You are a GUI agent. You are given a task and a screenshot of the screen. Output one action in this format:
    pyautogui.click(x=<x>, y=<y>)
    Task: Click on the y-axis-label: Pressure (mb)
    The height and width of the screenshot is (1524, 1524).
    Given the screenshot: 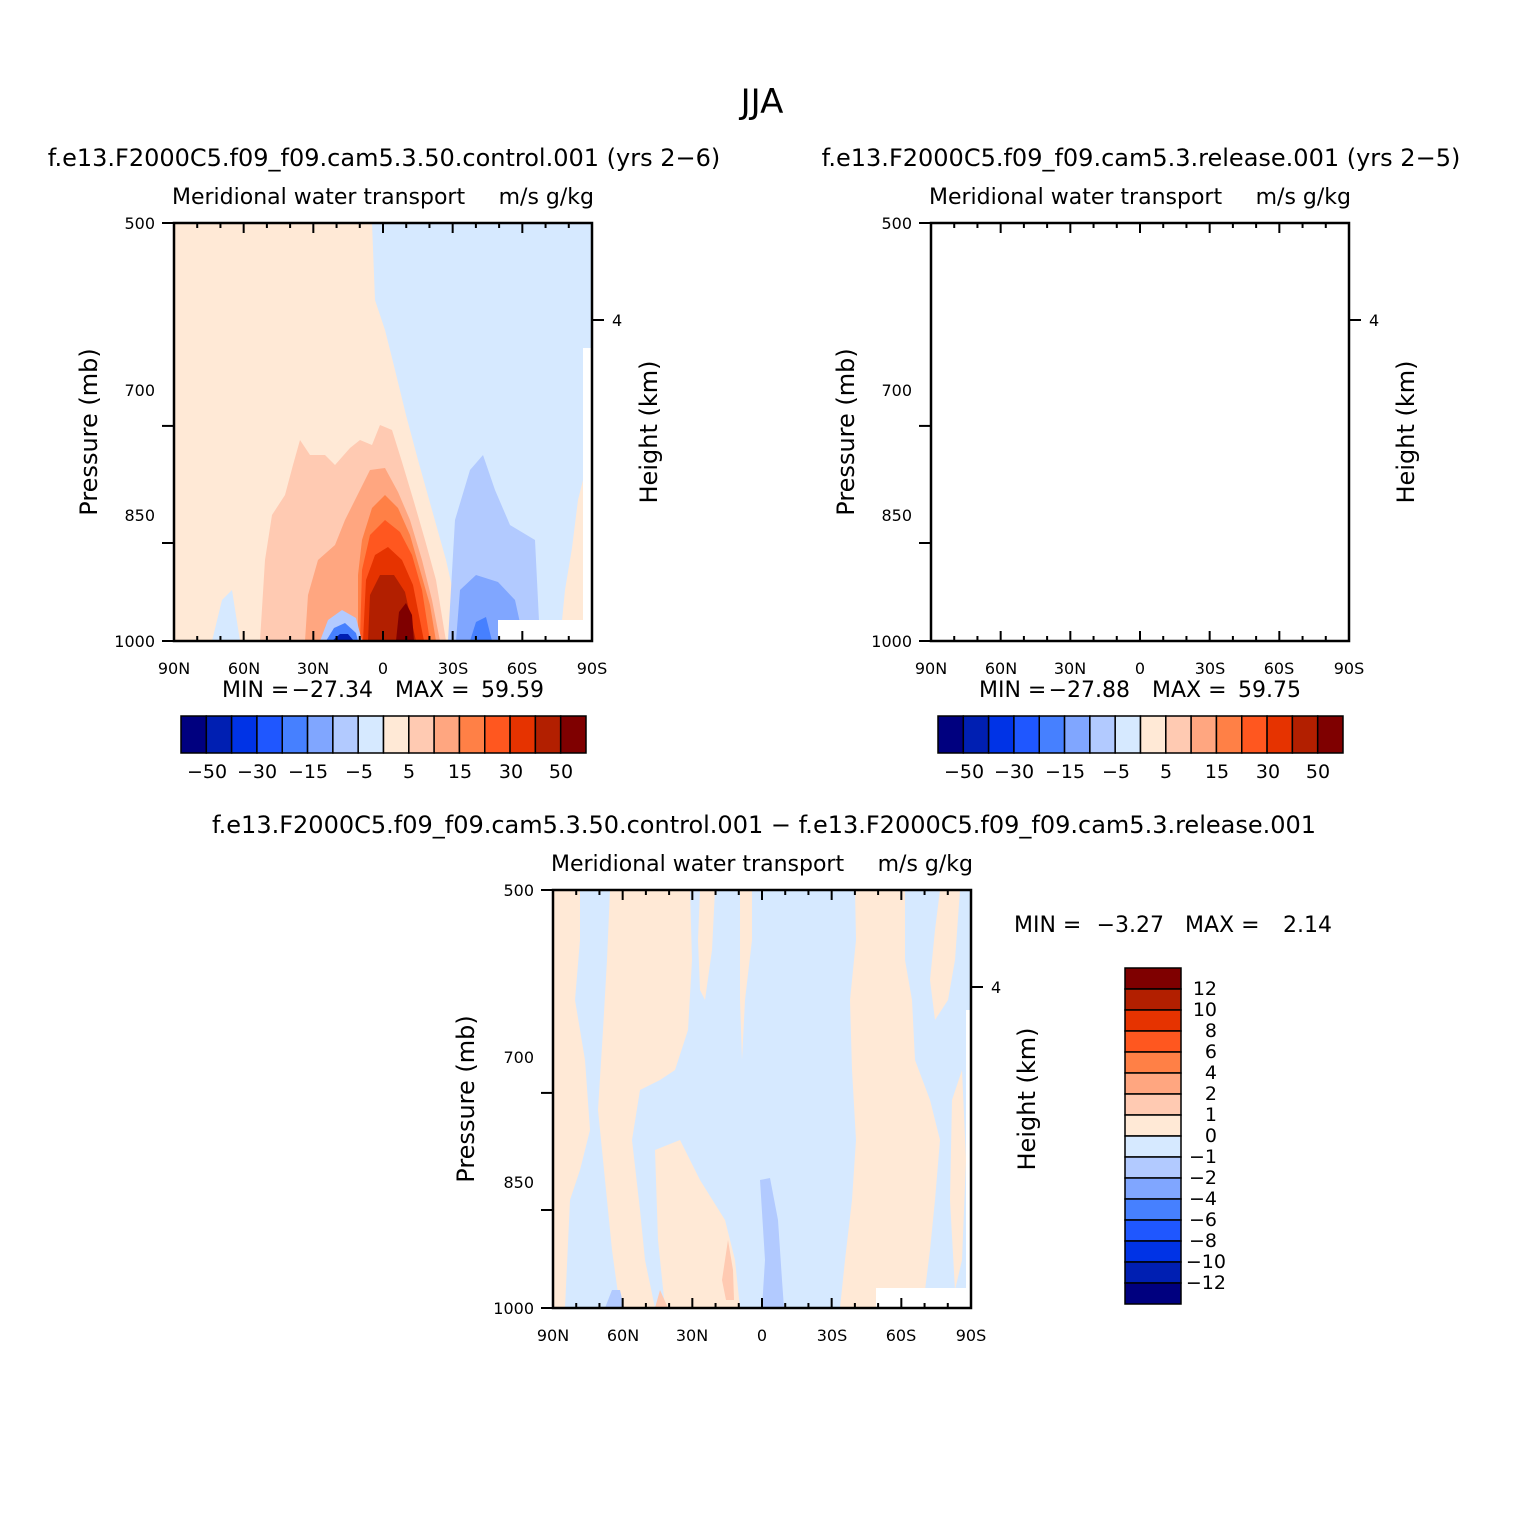 What is the action you would take?
    pyautogui.click(x=846, y=431)
    